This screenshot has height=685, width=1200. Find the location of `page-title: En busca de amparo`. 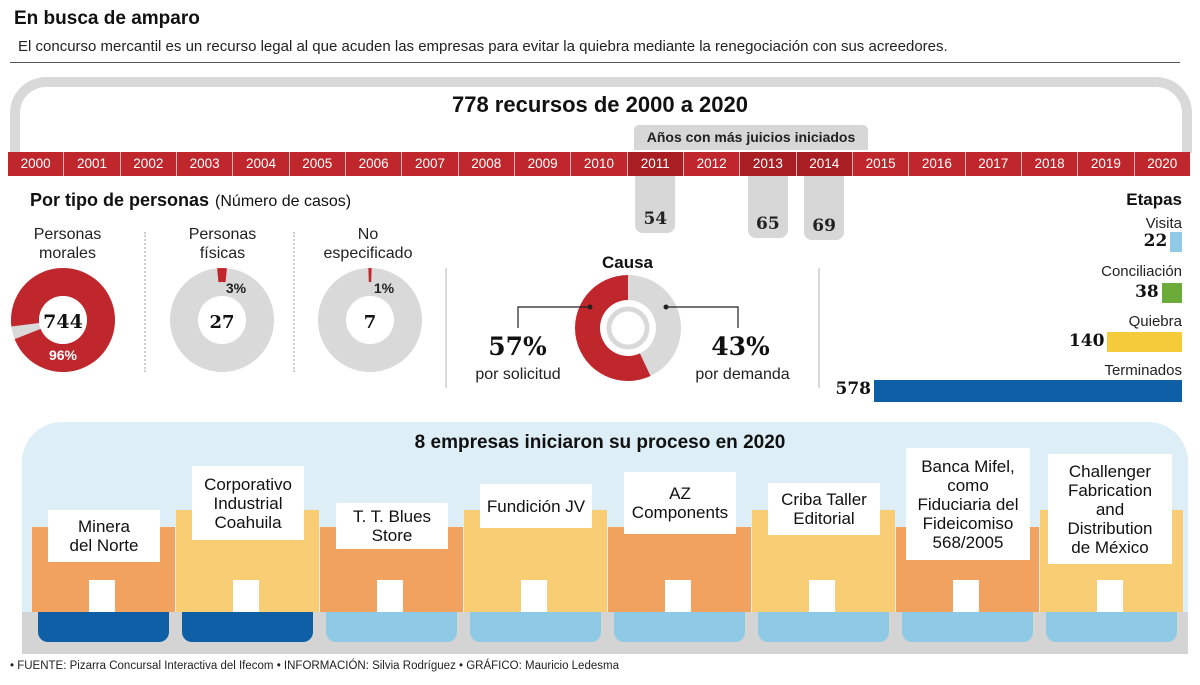

page-title: En busca de amparo is located at coordinates (107, 18).